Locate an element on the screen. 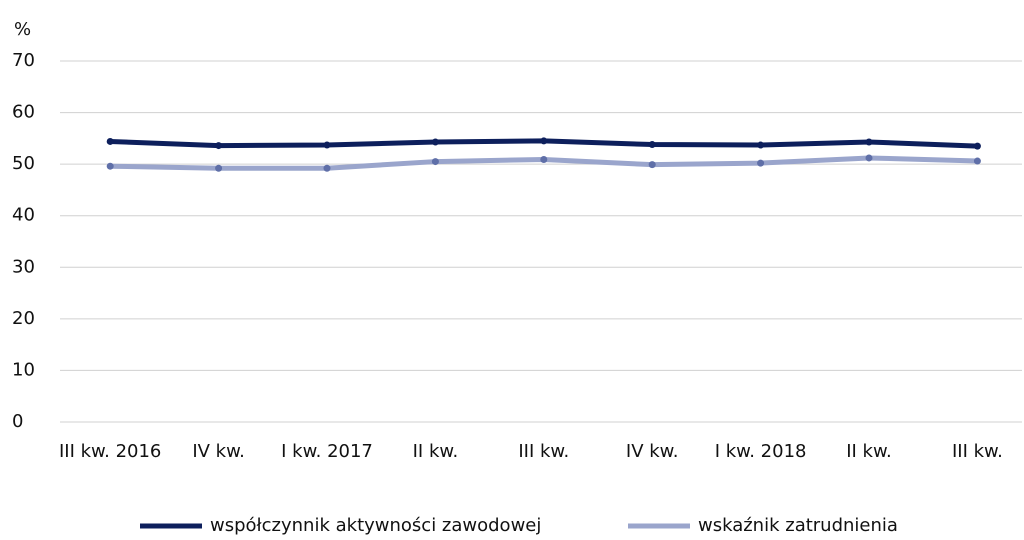  y-tick-label: 20 is located at coordinates (23, 318).